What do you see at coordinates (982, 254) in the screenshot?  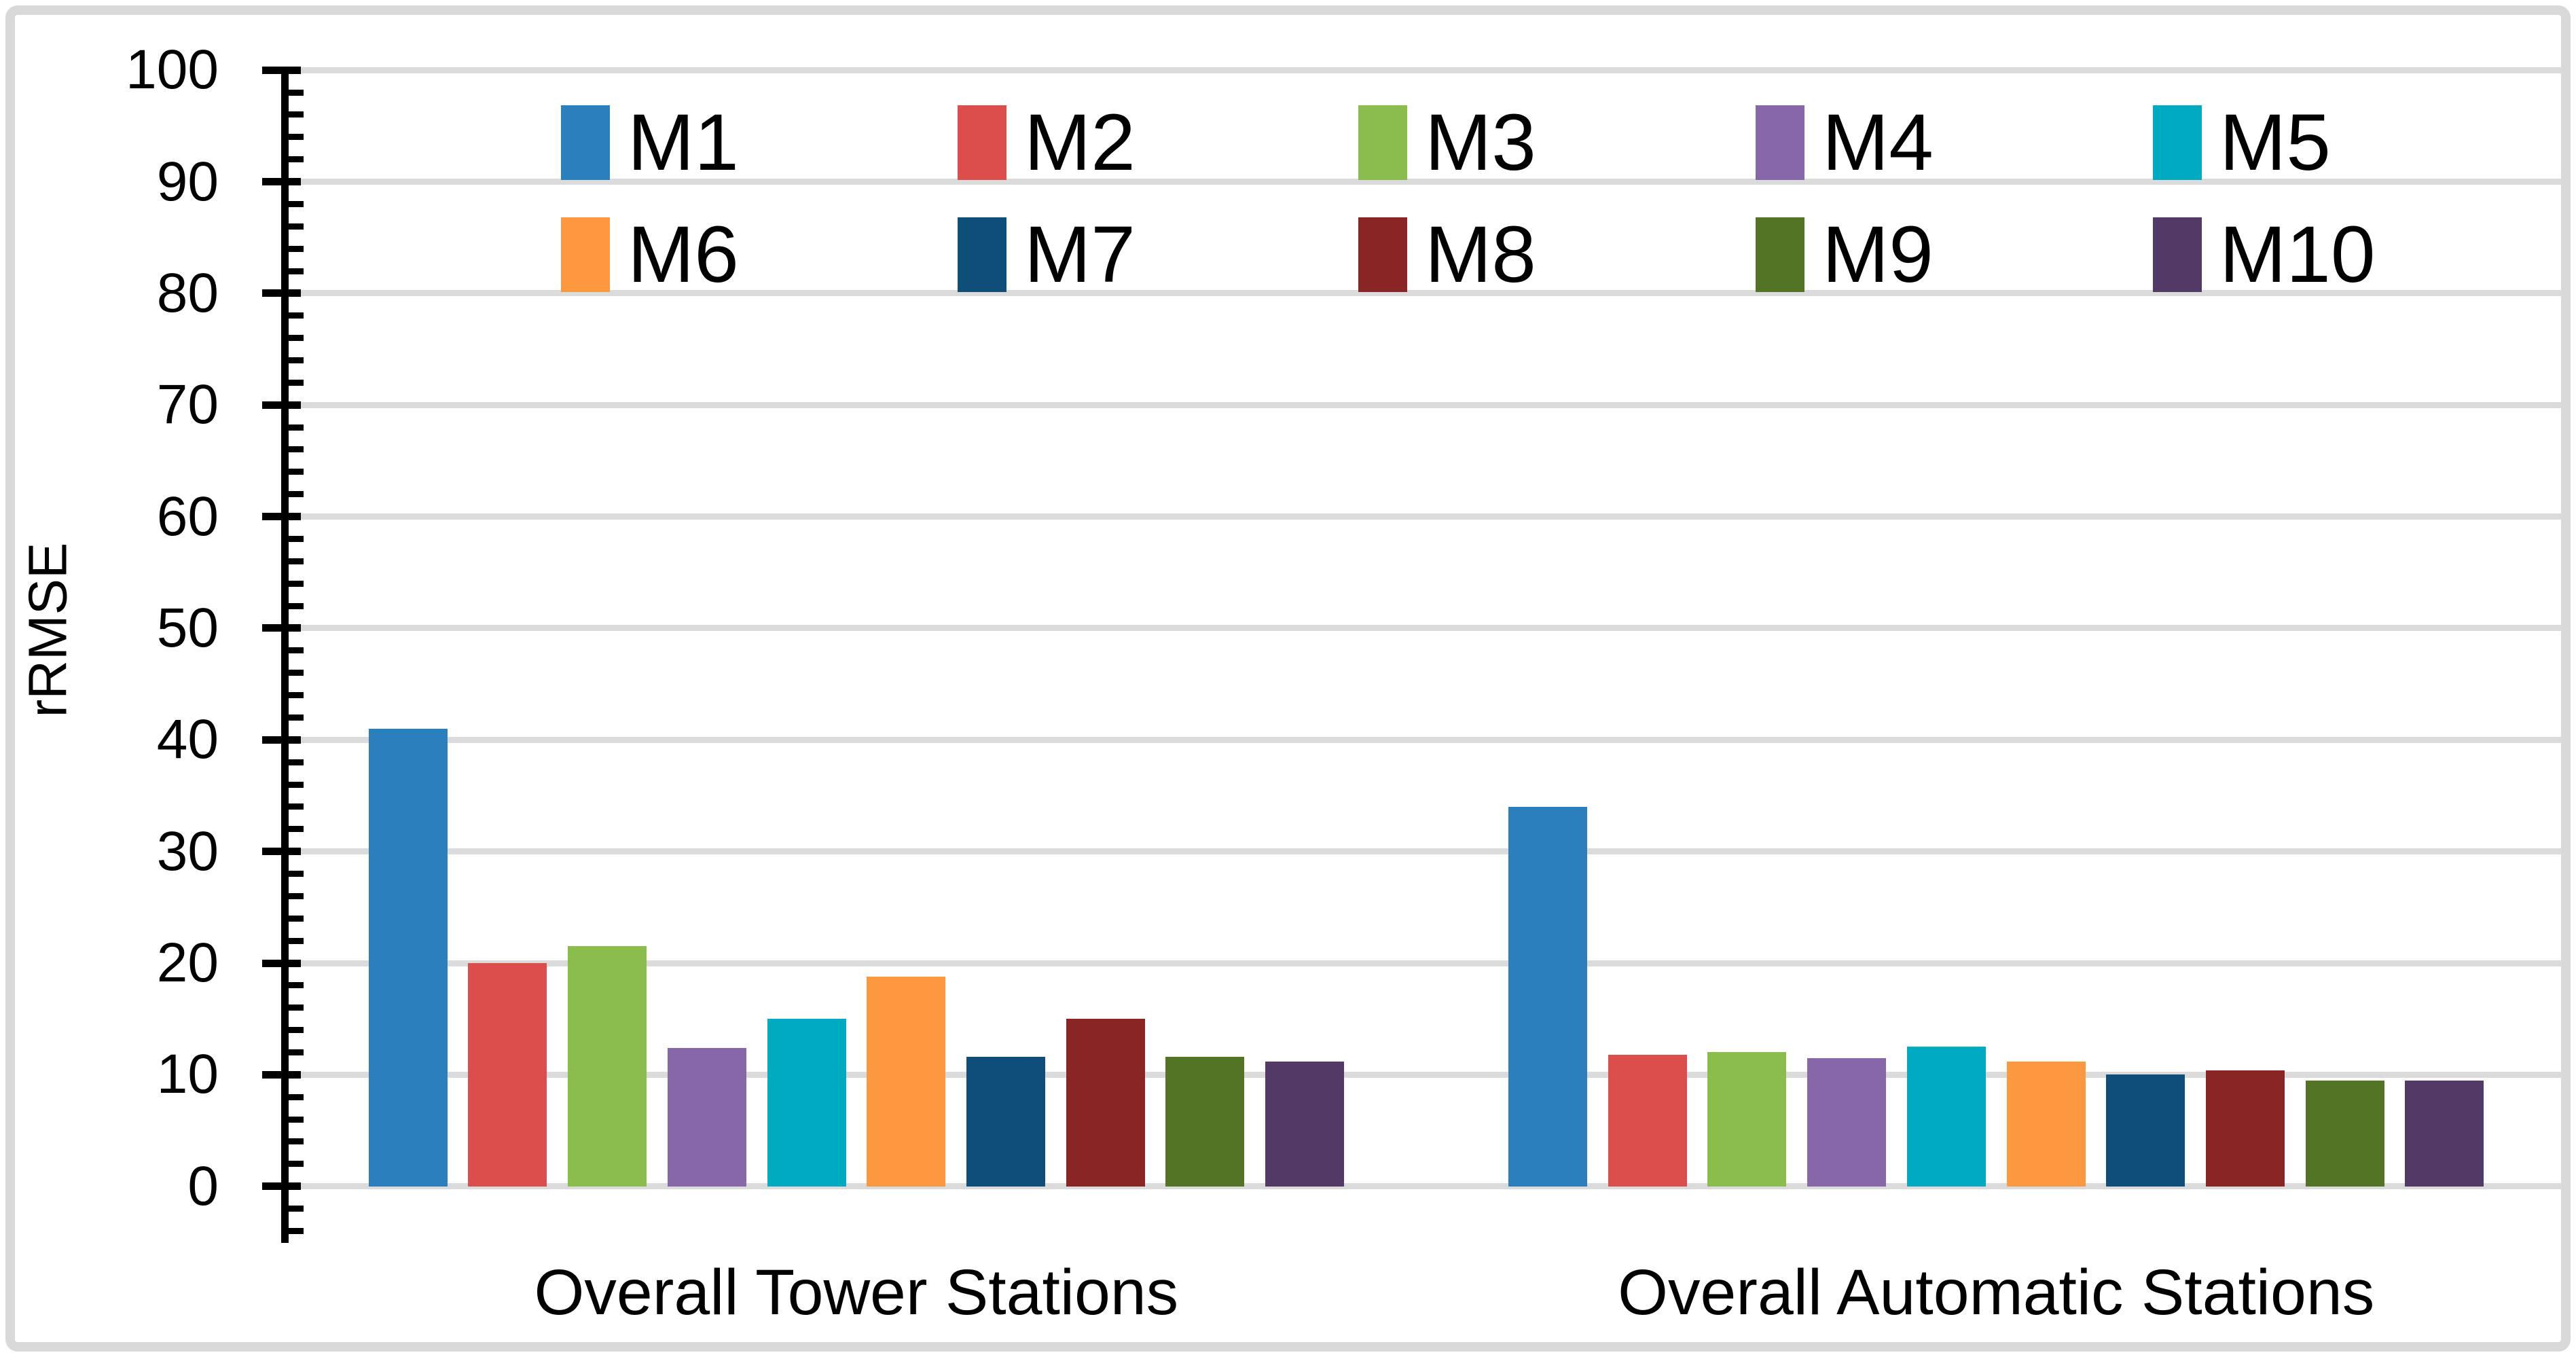 I see `legend-swatch-m7` at bounding box center [982, 254].